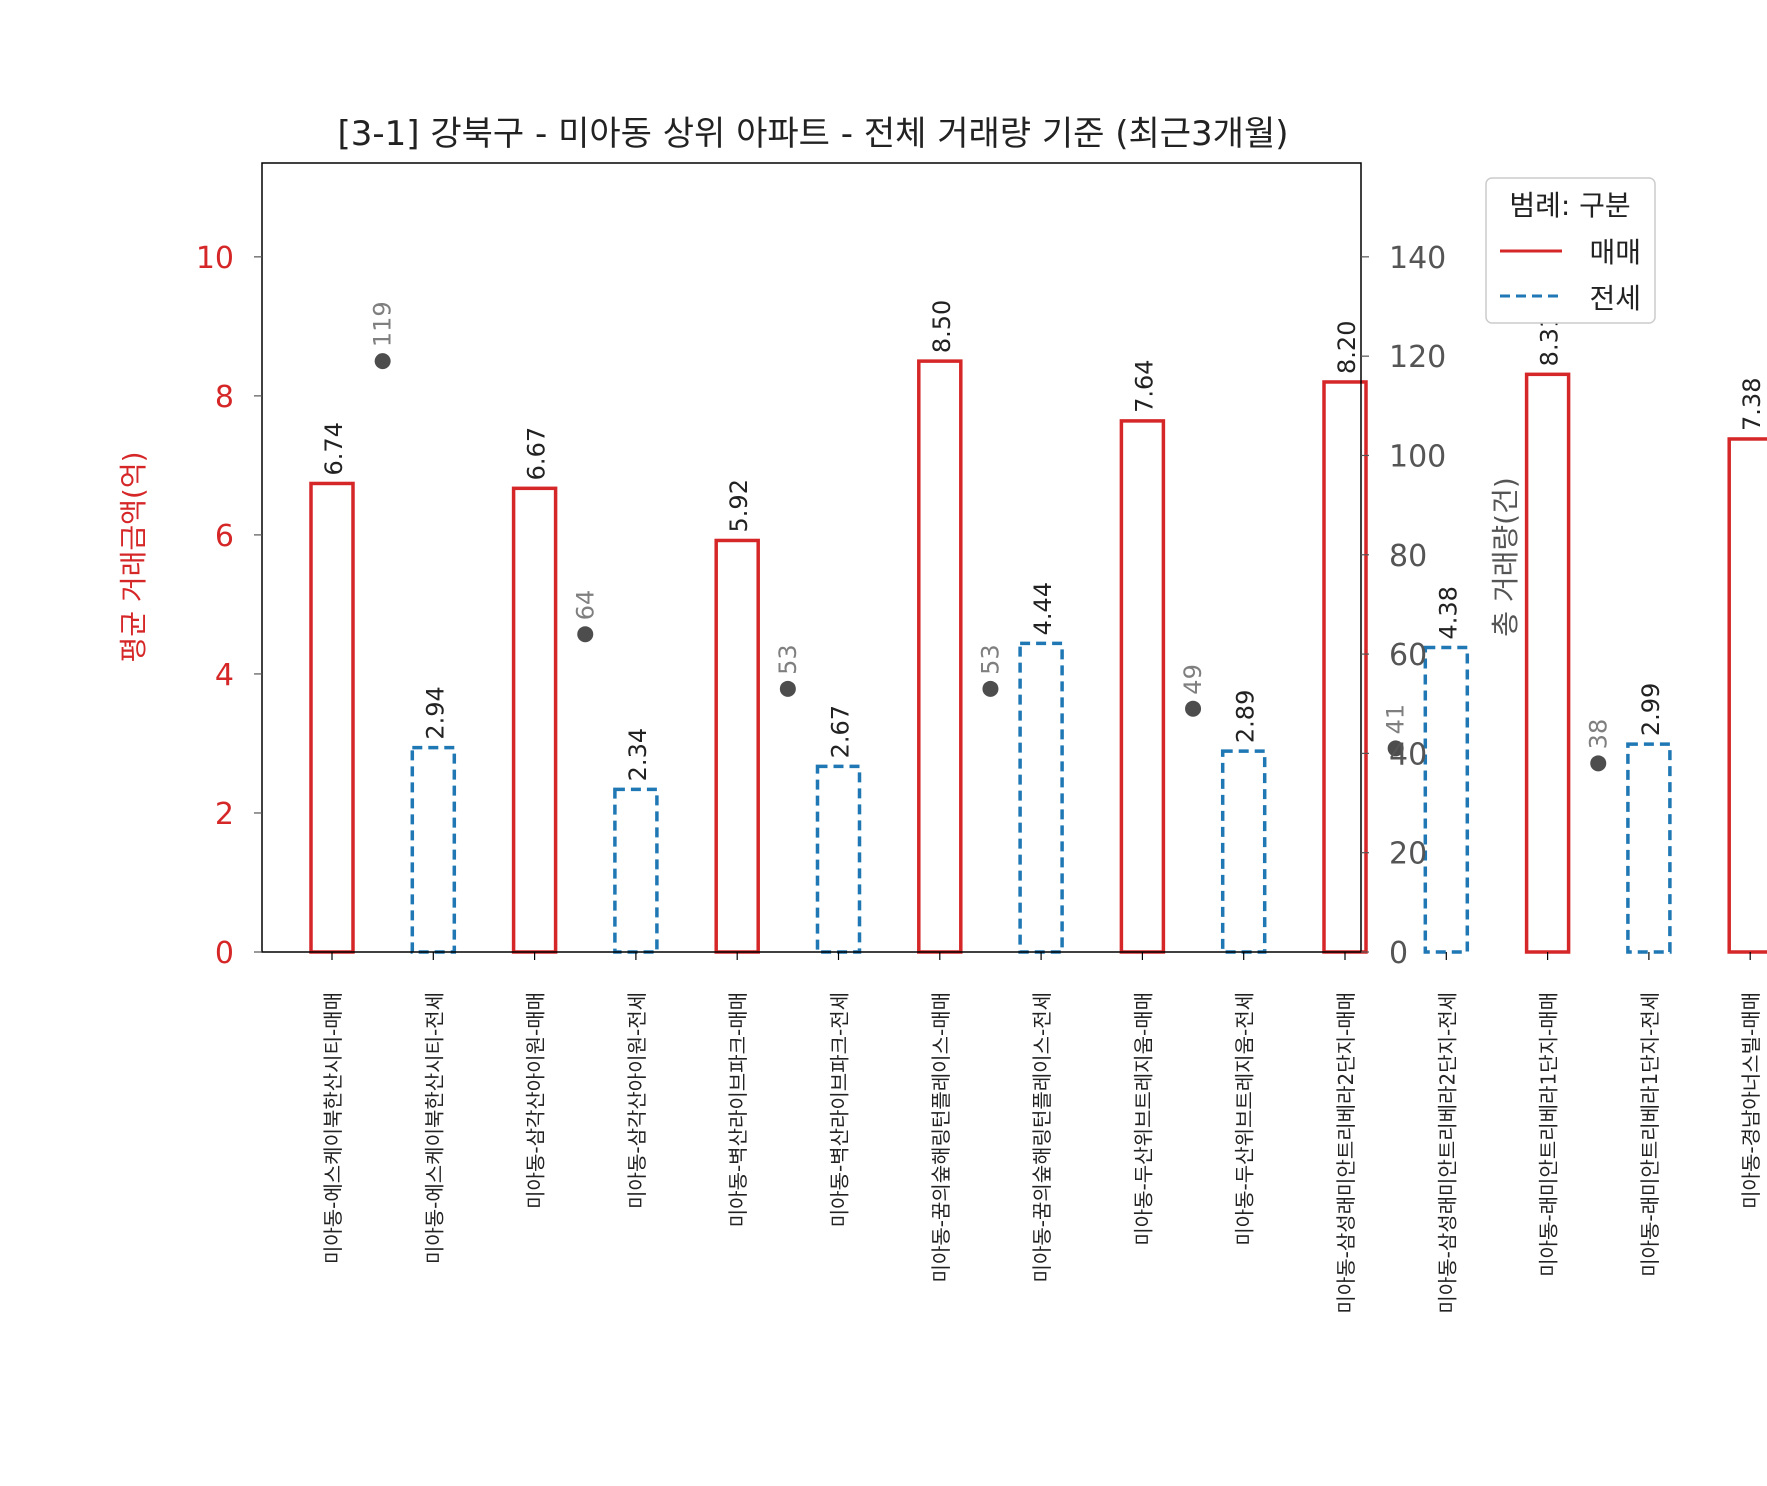  What do you see at coordinates (224, 397) in the screenshot?
I see `y-left-tick-label-4: 8` at bounding box center [224, 397].